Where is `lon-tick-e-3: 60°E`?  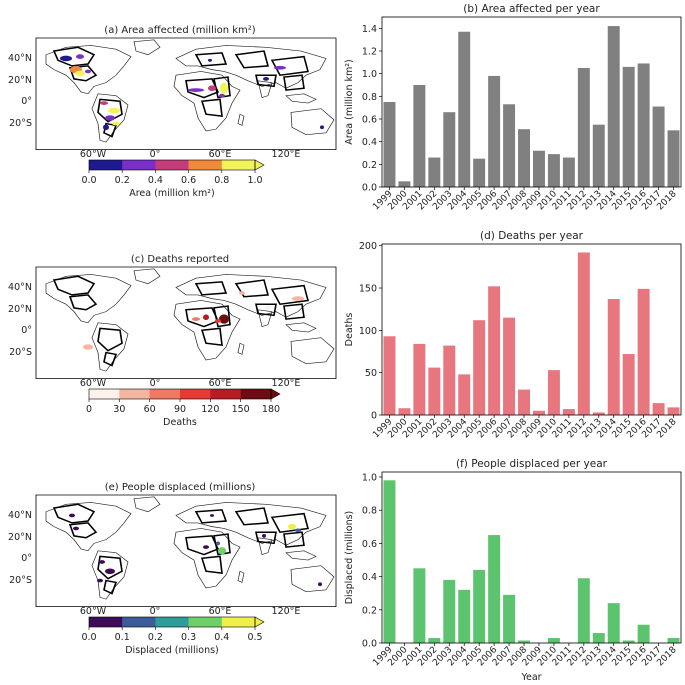 lon-tick-e-3: 60°E is located at coordinates (220, 611).